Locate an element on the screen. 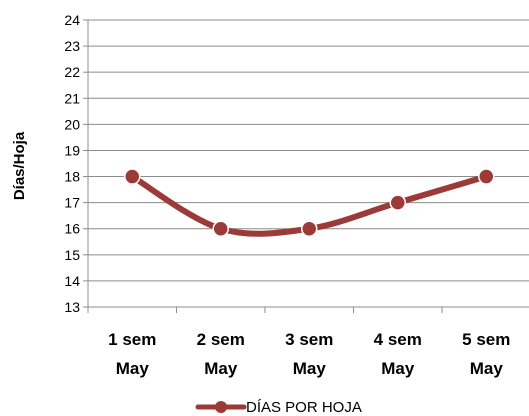 Image resolution: width=529 pixels, height=416 pixels. y-tick-label: 18 is located at coordinates (72, 177).